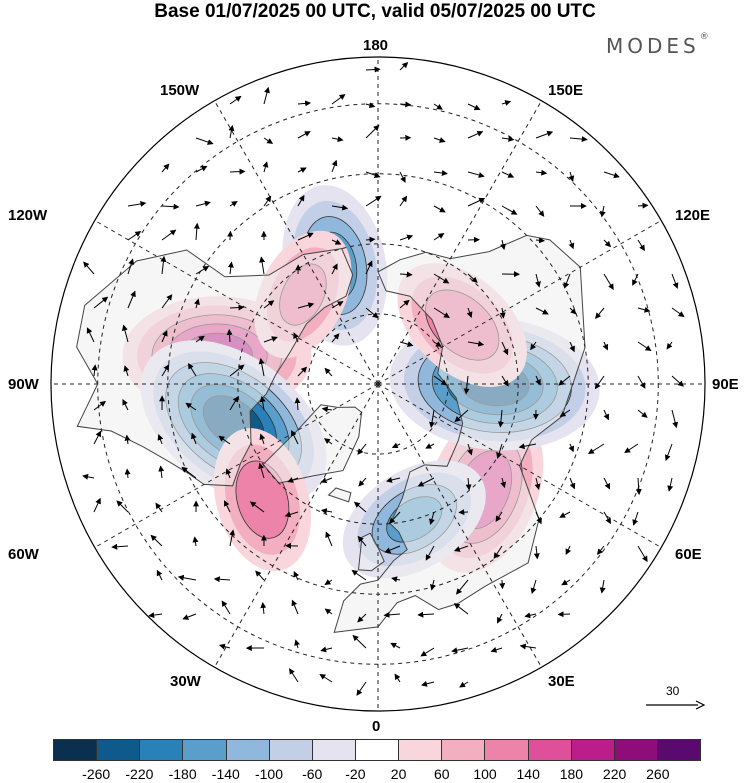 This screenshot has height=783, width=750. Describe the element at coordinates (23, 384) in the screenshot. I see `lon-label-90w: 90W` at that location.